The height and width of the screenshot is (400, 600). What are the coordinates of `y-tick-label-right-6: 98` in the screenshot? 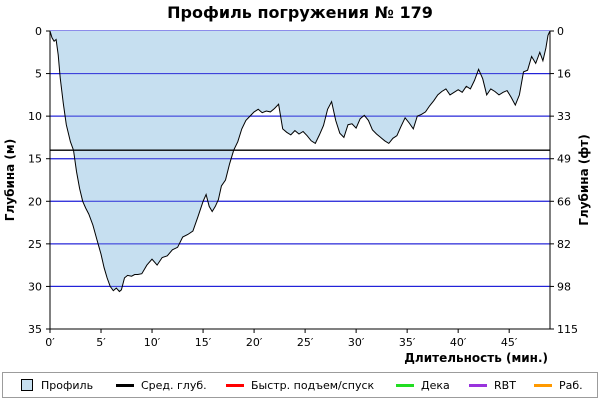 It's located at (564, 286).